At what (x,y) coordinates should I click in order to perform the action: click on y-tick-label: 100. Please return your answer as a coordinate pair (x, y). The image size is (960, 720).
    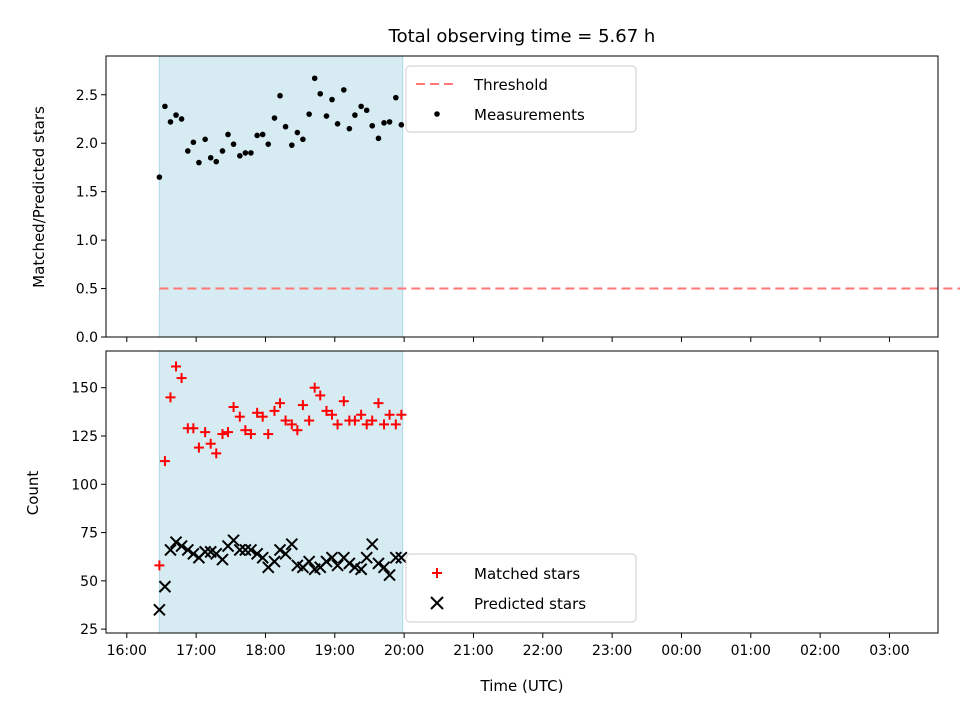
    Looking at the image, I should click on (84, 485).